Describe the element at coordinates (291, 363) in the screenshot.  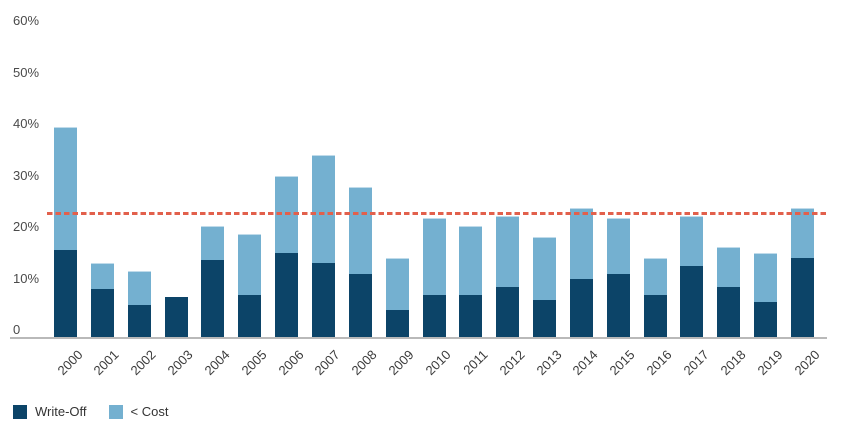
I see `x-axis-tick-label: 2006` at that location.